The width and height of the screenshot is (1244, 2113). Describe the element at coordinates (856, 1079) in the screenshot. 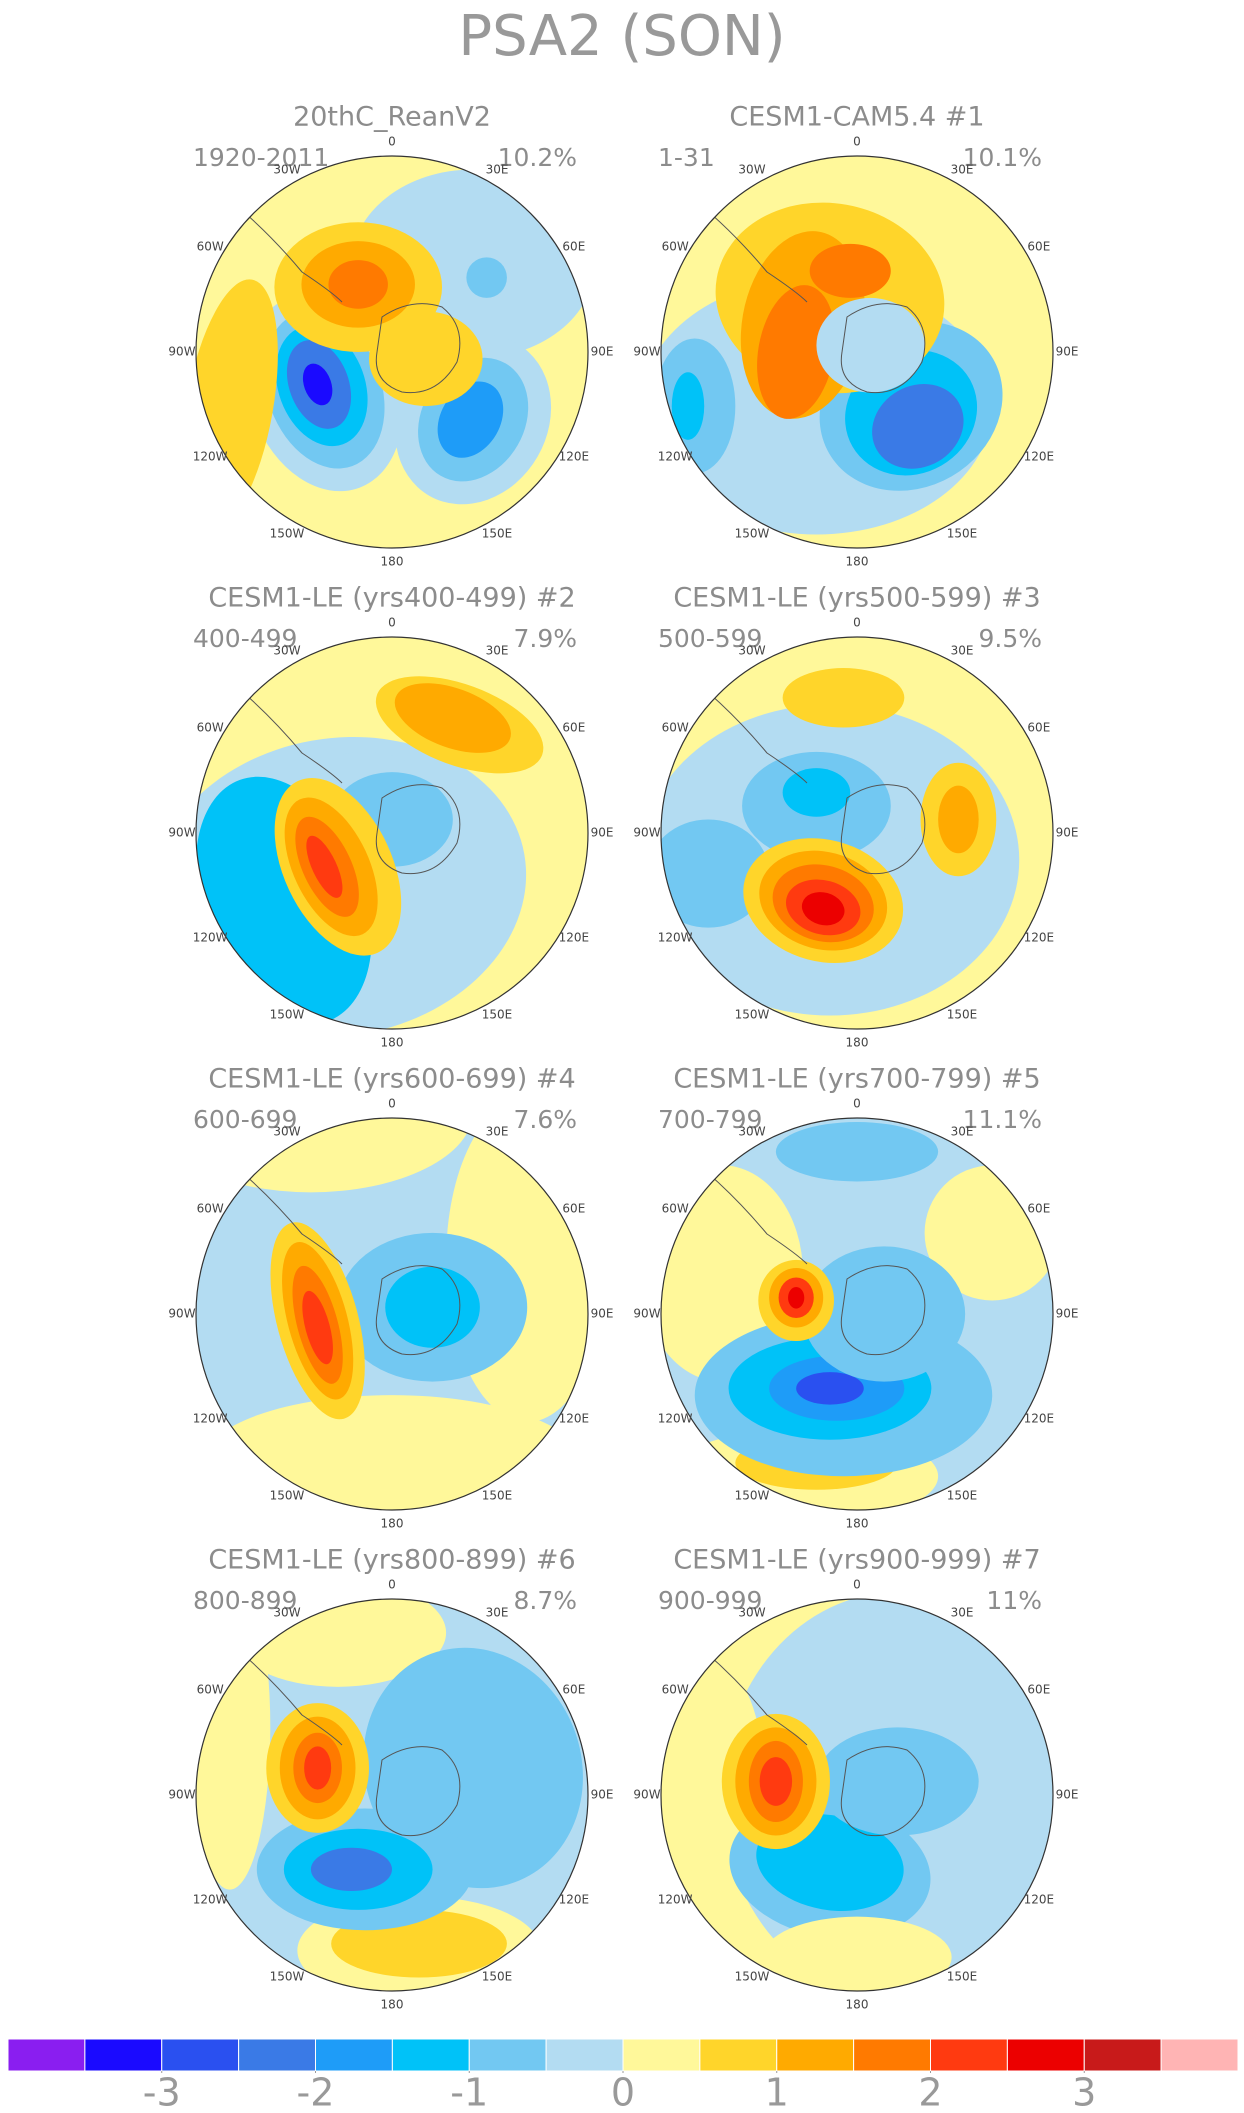

I see `panel-title: CESM1-LE (yrs700-799) #5` at that location.